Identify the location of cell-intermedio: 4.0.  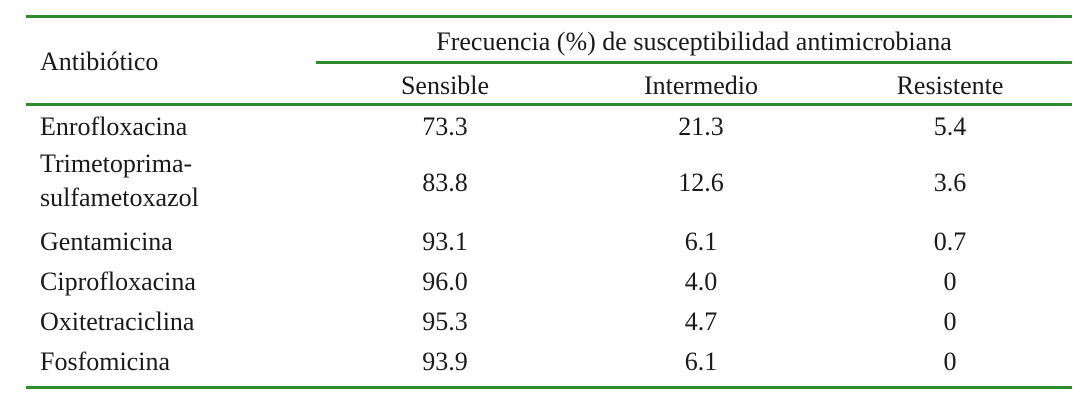
(701, 281).